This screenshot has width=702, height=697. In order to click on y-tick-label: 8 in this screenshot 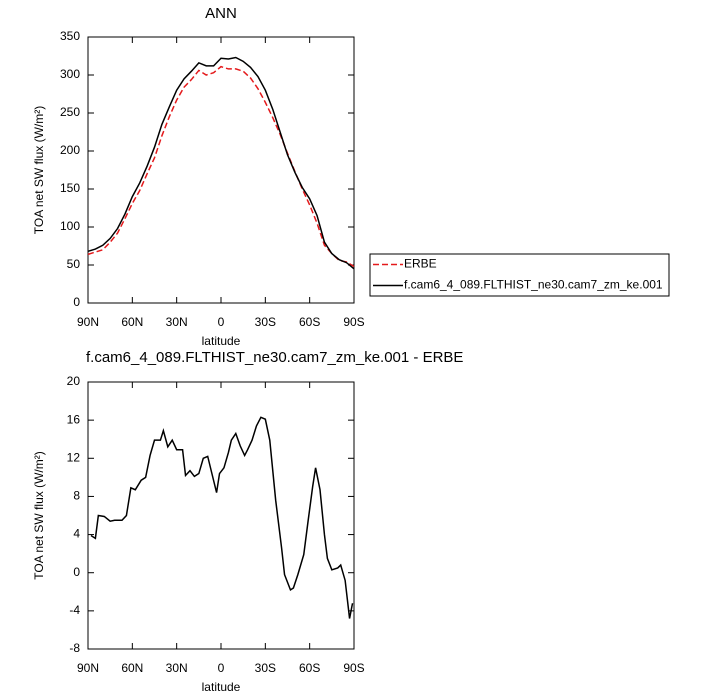, I will do `click(76, 496)`.